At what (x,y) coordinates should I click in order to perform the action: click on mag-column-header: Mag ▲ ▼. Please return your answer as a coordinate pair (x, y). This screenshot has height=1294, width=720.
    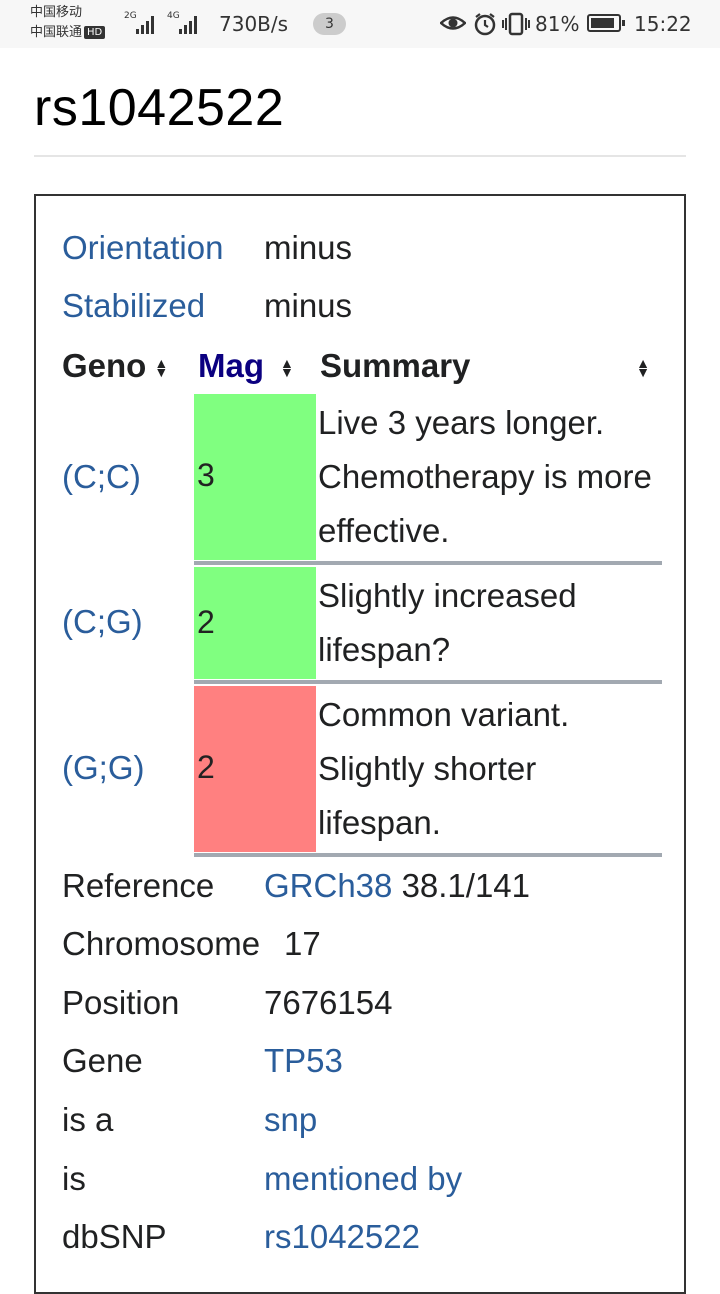
    Looking at the image, I should click on (246, 366).